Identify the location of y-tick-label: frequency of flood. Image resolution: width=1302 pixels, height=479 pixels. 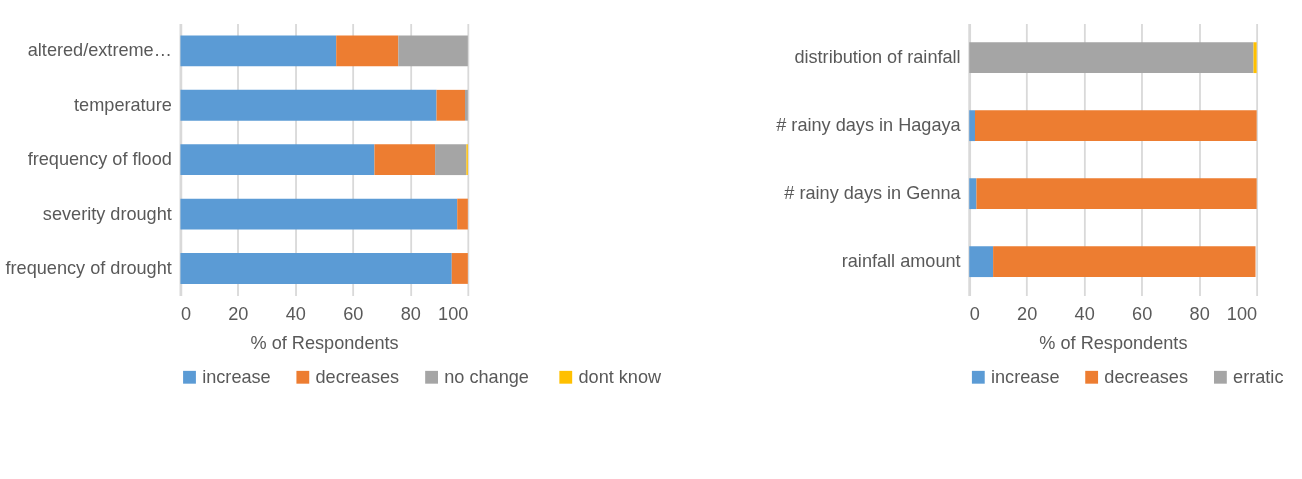
(99, 159).